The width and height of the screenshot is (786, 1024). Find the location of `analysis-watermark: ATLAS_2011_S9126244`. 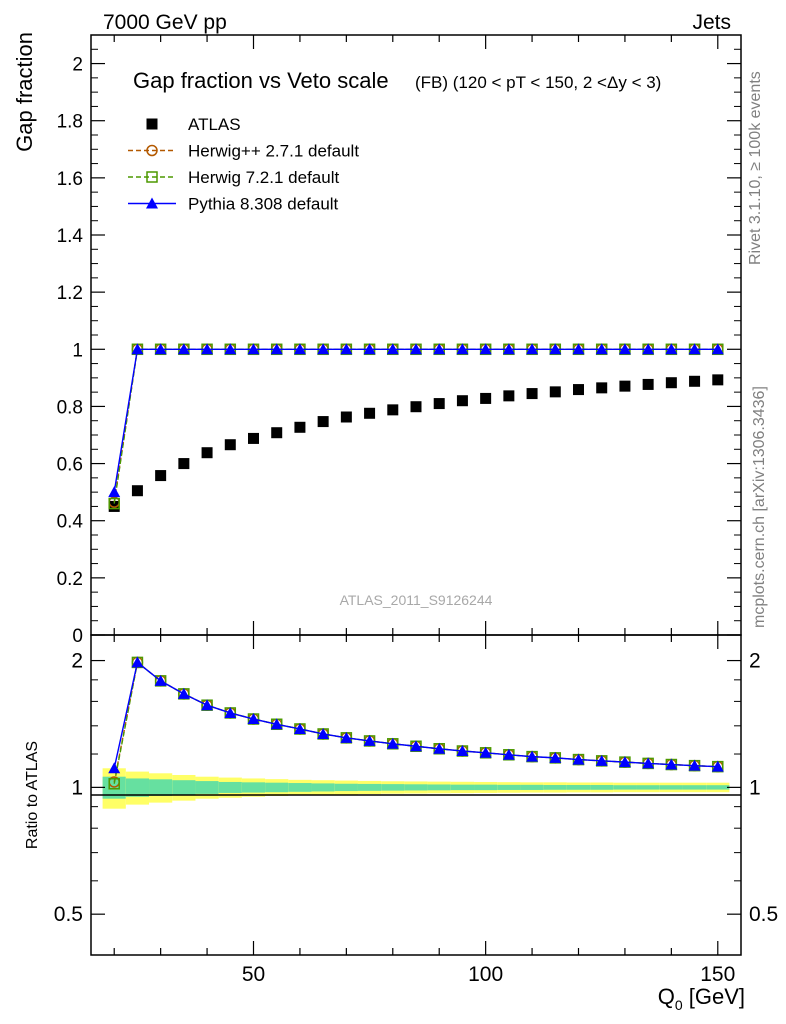

analysis-watermark: ATLAS_2011_S9126244 is located at coordinates (416, 600).